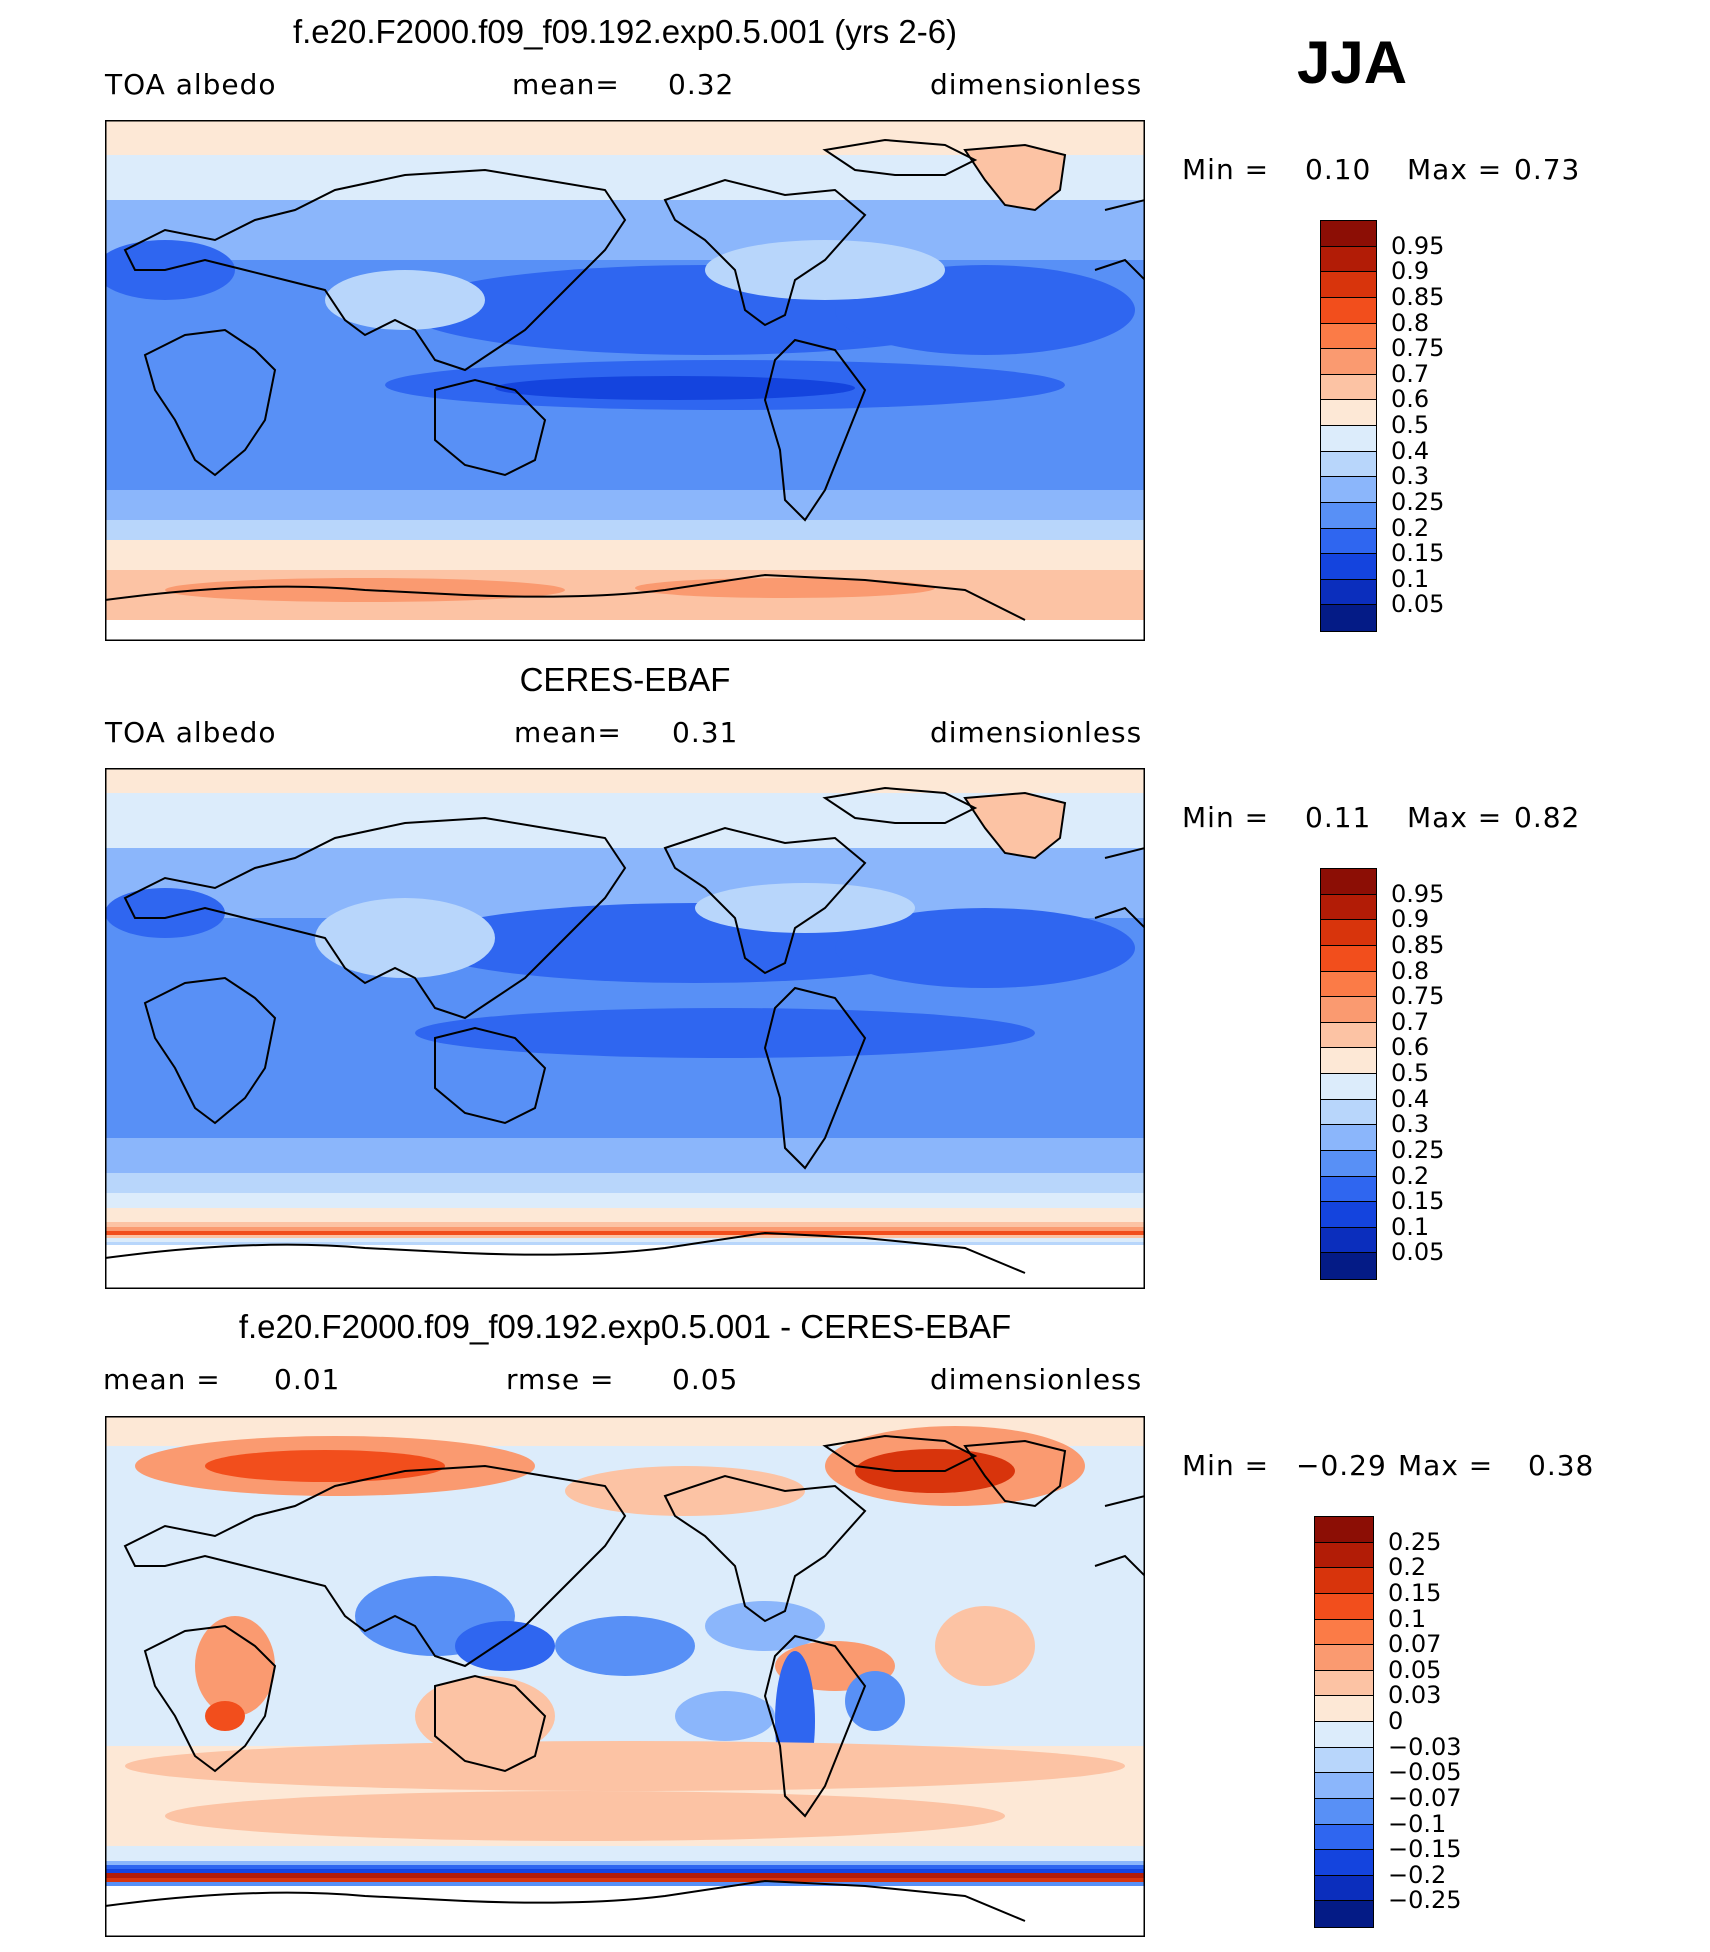  What do you see at coordinates (1036, 84) in the screenshot?
I see `panel-1-right-label: dimensionless` at bounding box center [1036, 84].